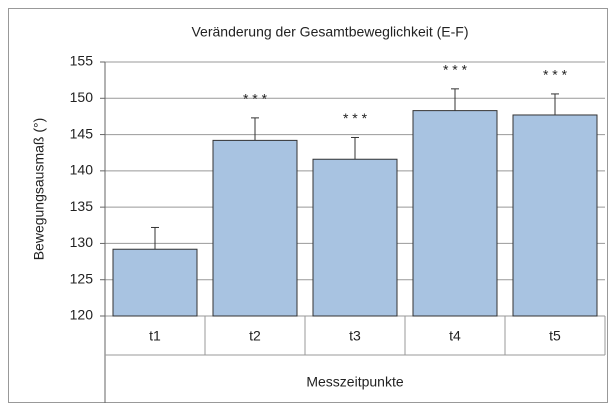 This screenshot has height=403, width=616. Describe the element at coordinates (555, 336) in the screenshot. I see `x-tick-label: t5` at that location.